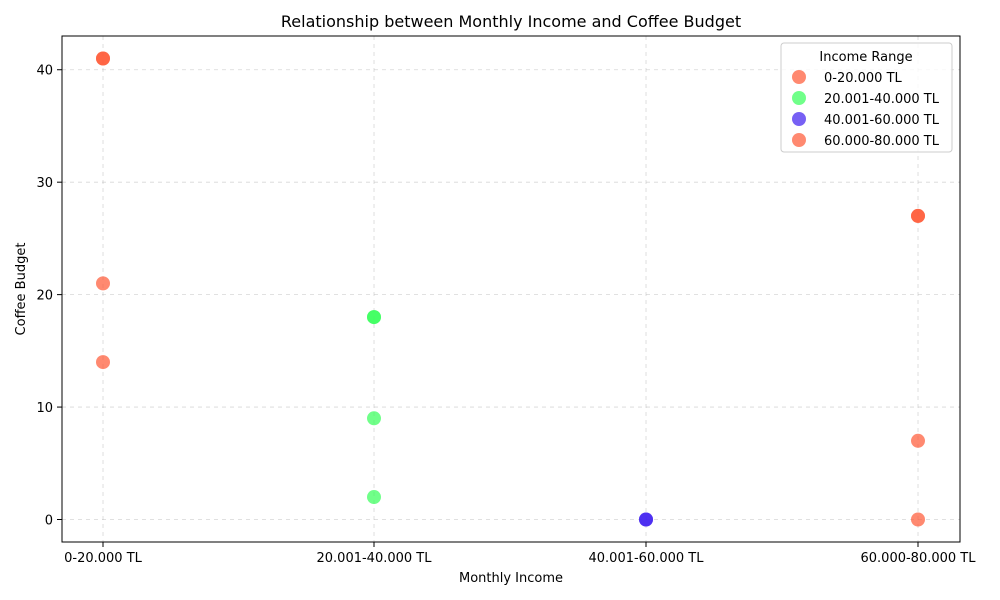 The image size is (1000, 600). What do you see at coordinates (44, 296) in the screenshot?
I see `y-tick-label: 20` at bounding box center [44, 296].